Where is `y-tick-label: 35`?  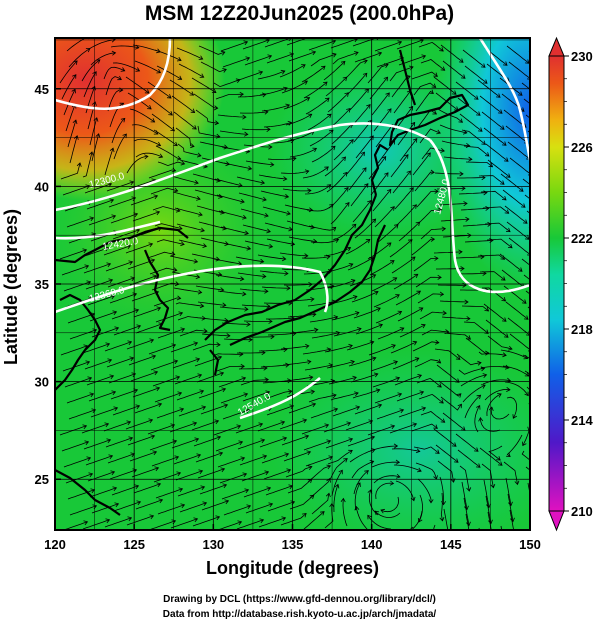 y-tick-label: 35 is located at coordinates (42, 284).